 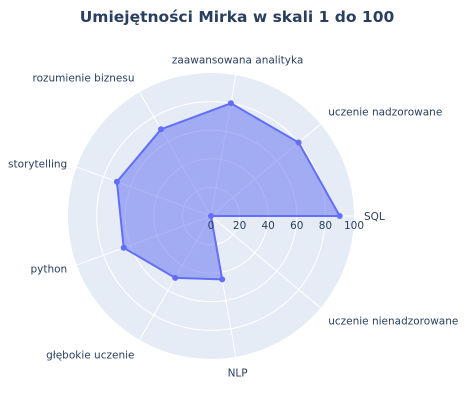 What do you see at coordinates (393, 321) in the screenshot?
I see `category-label: uczenie nienadzorowane` at bounding box center [393, 321].